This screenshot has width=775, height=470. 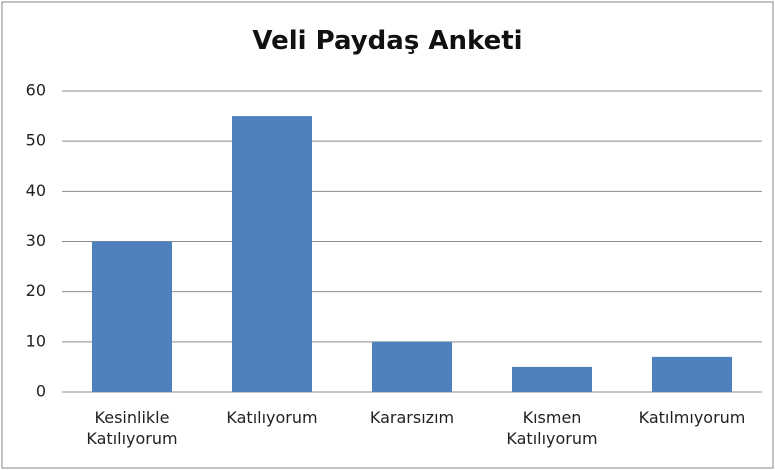 I want to click on x-tick-label: Kısmen Katılıyorum, so click(x=552, y=428).